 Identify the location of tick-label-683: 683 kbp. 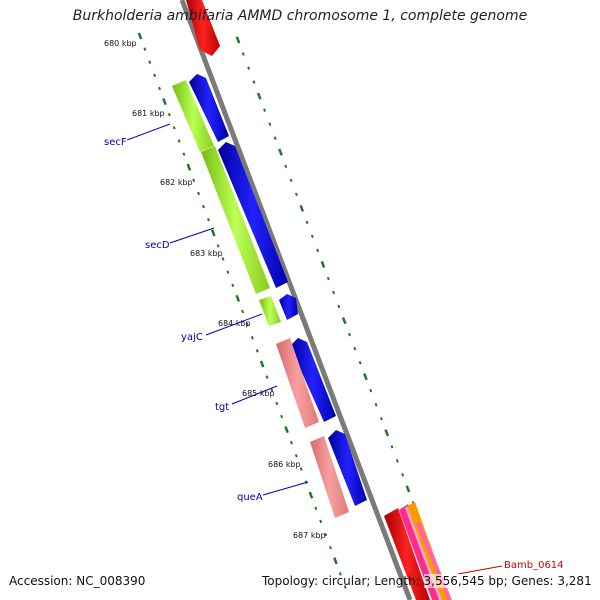
(206, 253).